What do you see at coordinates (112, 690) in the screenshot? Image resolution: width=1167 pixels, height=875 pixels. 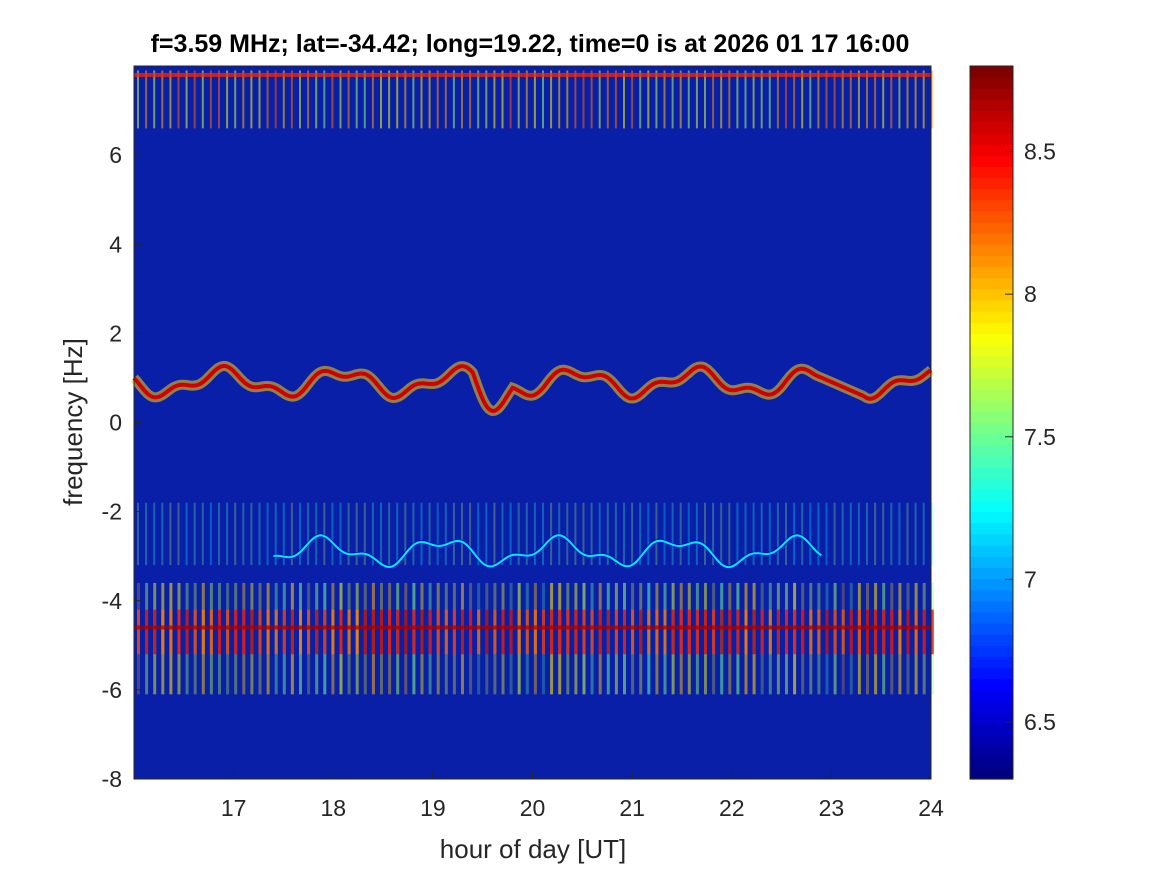 I see `y-tick-label: -6` at bounding box center [112, 690].